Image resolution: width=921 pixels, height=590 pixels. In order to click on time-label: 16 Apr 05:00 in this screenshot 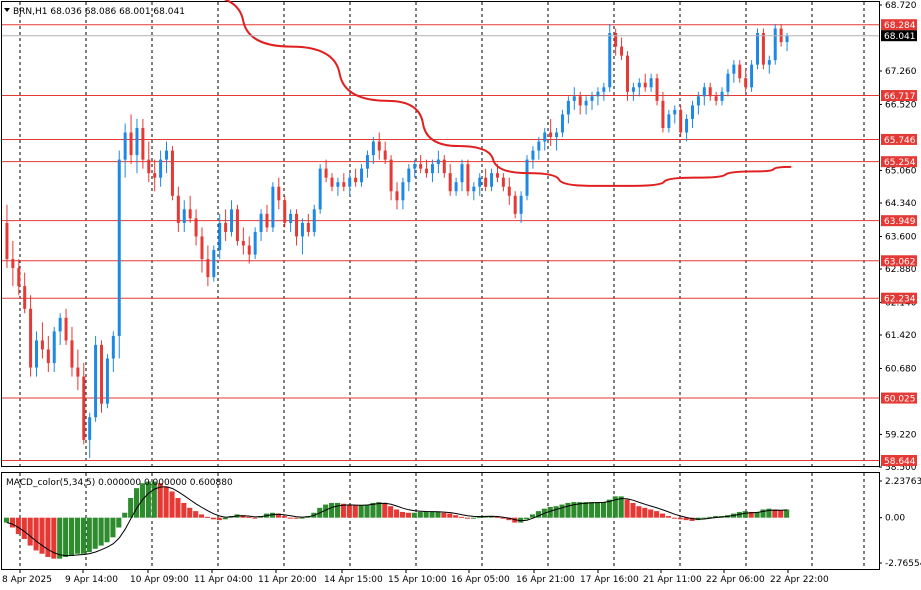, I will do `click(480, 580)`.